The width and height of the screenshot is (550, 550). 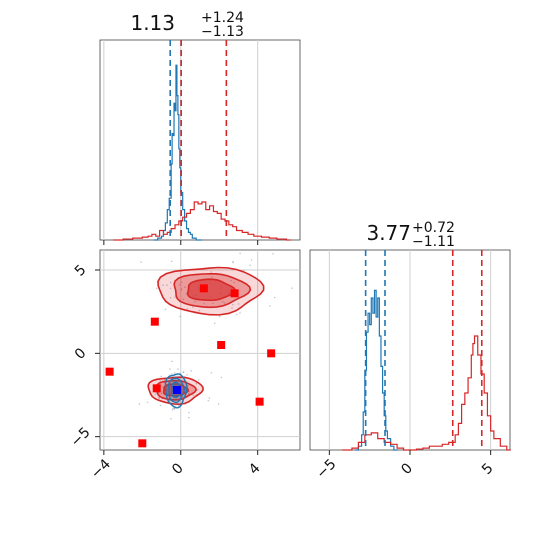 What do you see at coordinates (190, 366) in the screenshot?
I see `panel-scatter-xy-markers` at bounding box center [190, 366].